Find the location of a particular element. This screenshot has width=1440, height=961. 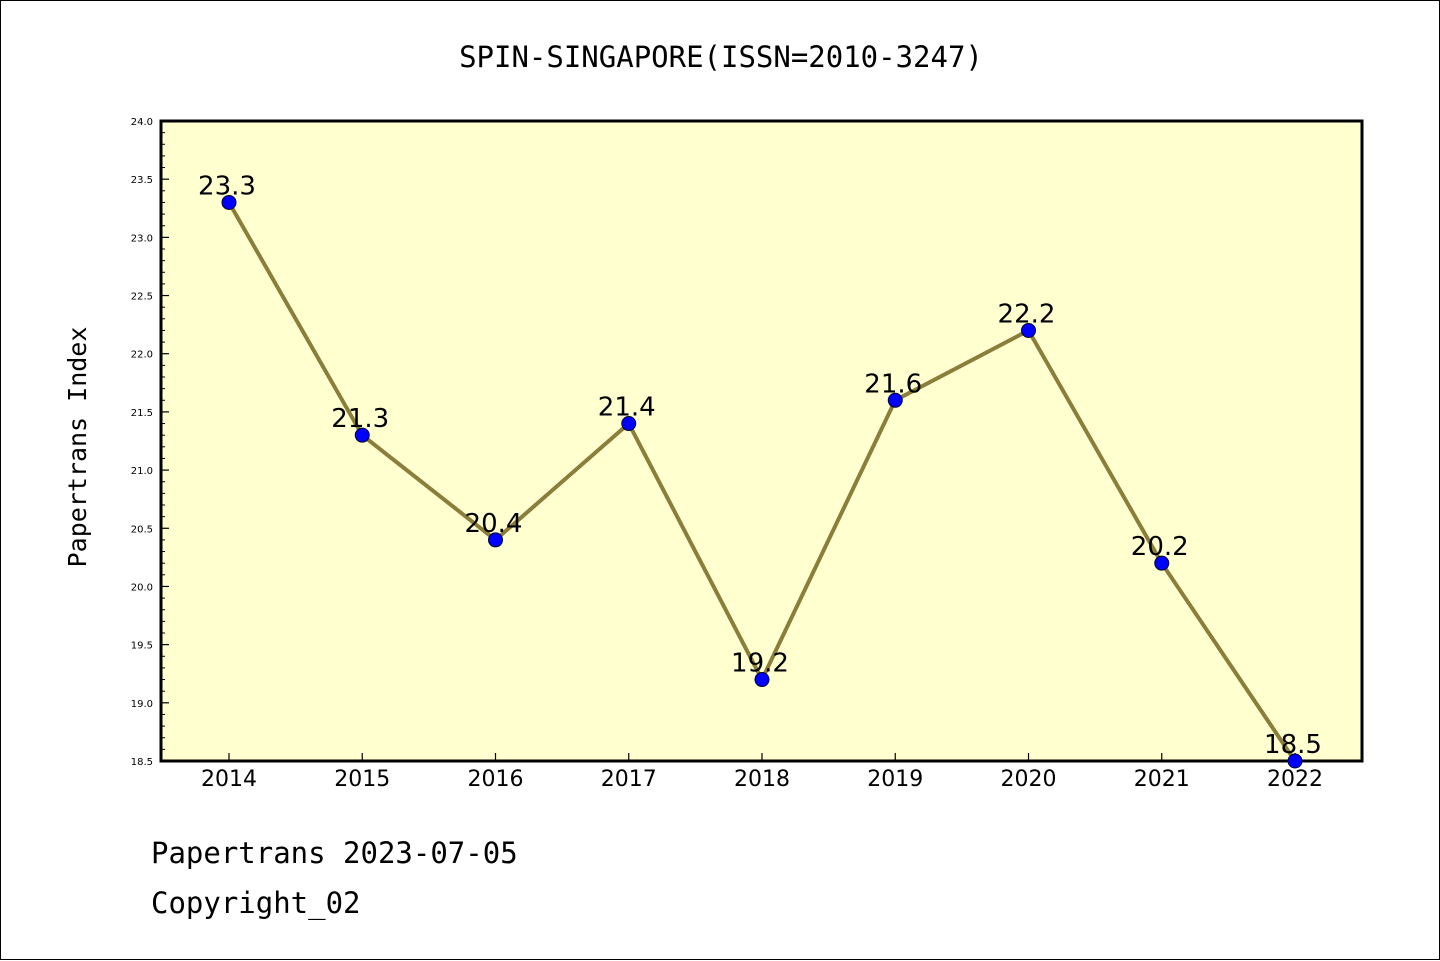

y-tick-label: 22.0 is located at coordinates (142, 355).